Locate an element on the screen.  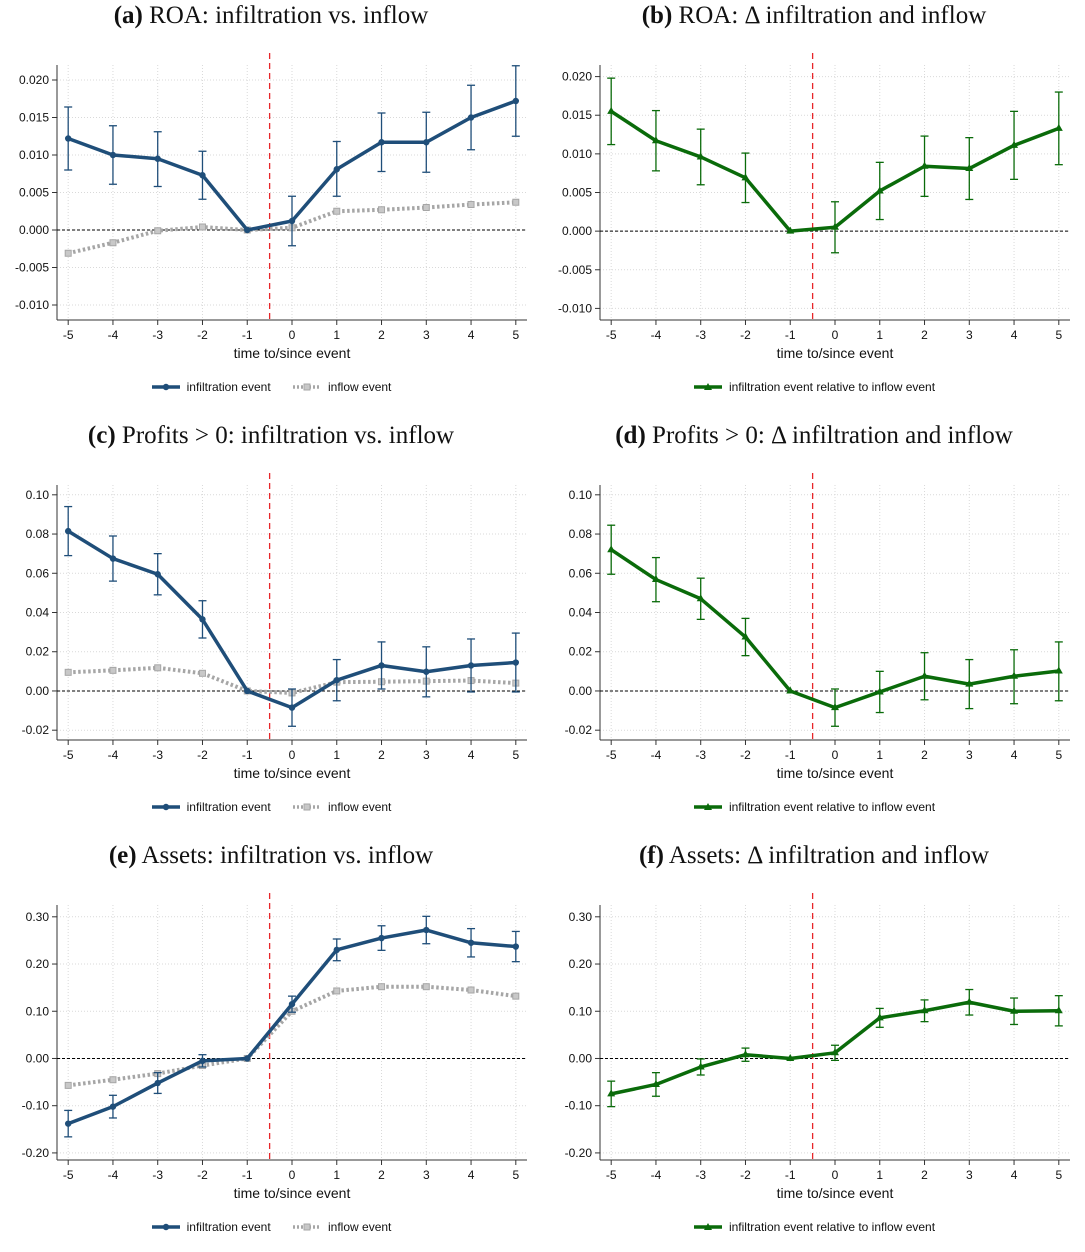
y-tick-label: 0.000 is located at coordinates (577, 231).